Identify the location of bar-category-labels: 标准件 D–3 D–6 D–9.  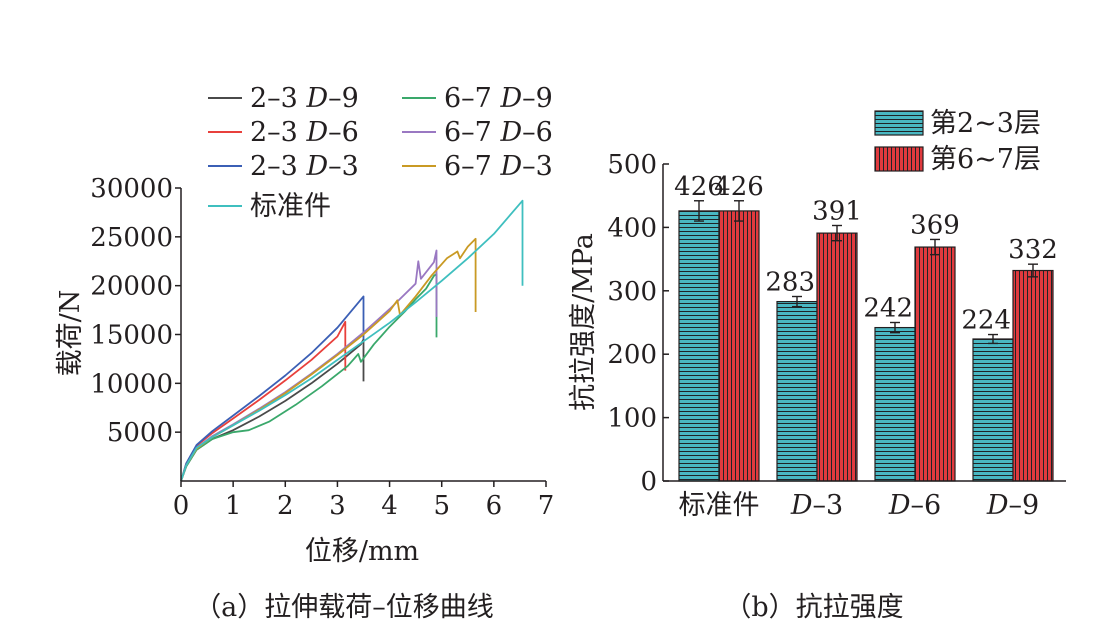
(859, 505).